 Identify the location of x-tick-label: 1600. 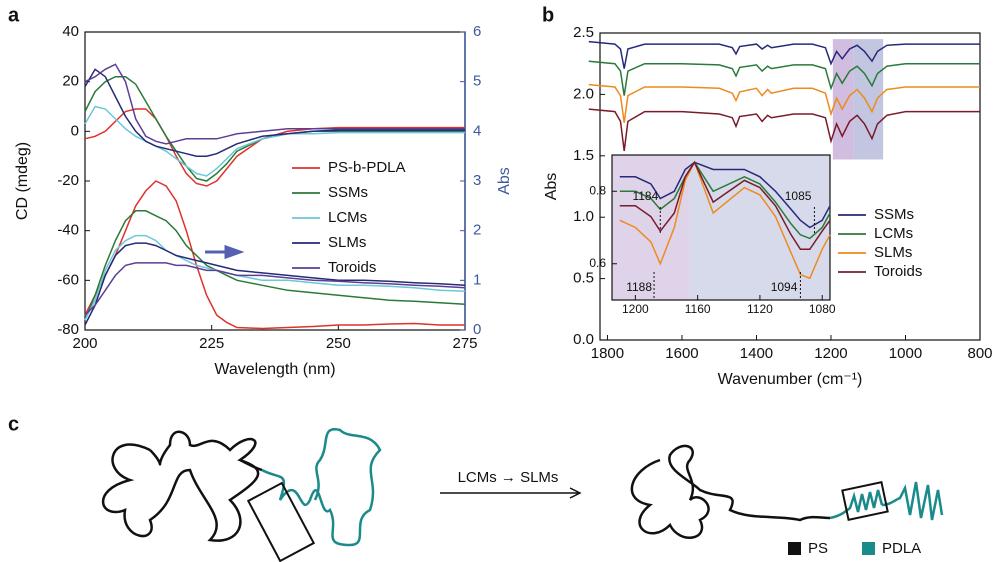
(681, 353).